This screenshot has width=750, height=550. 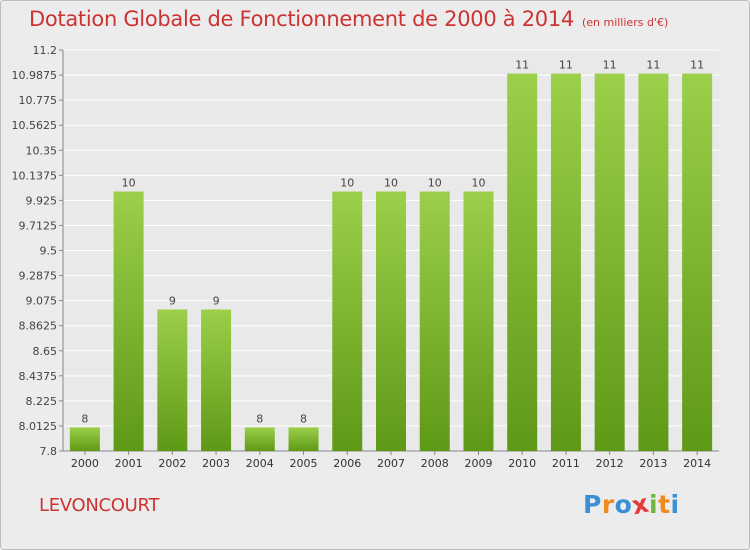 What do you see at coordinates (85, 463) in the screenshot?
I see `x-tick-label: 2000` at bounding box center [85, 463].